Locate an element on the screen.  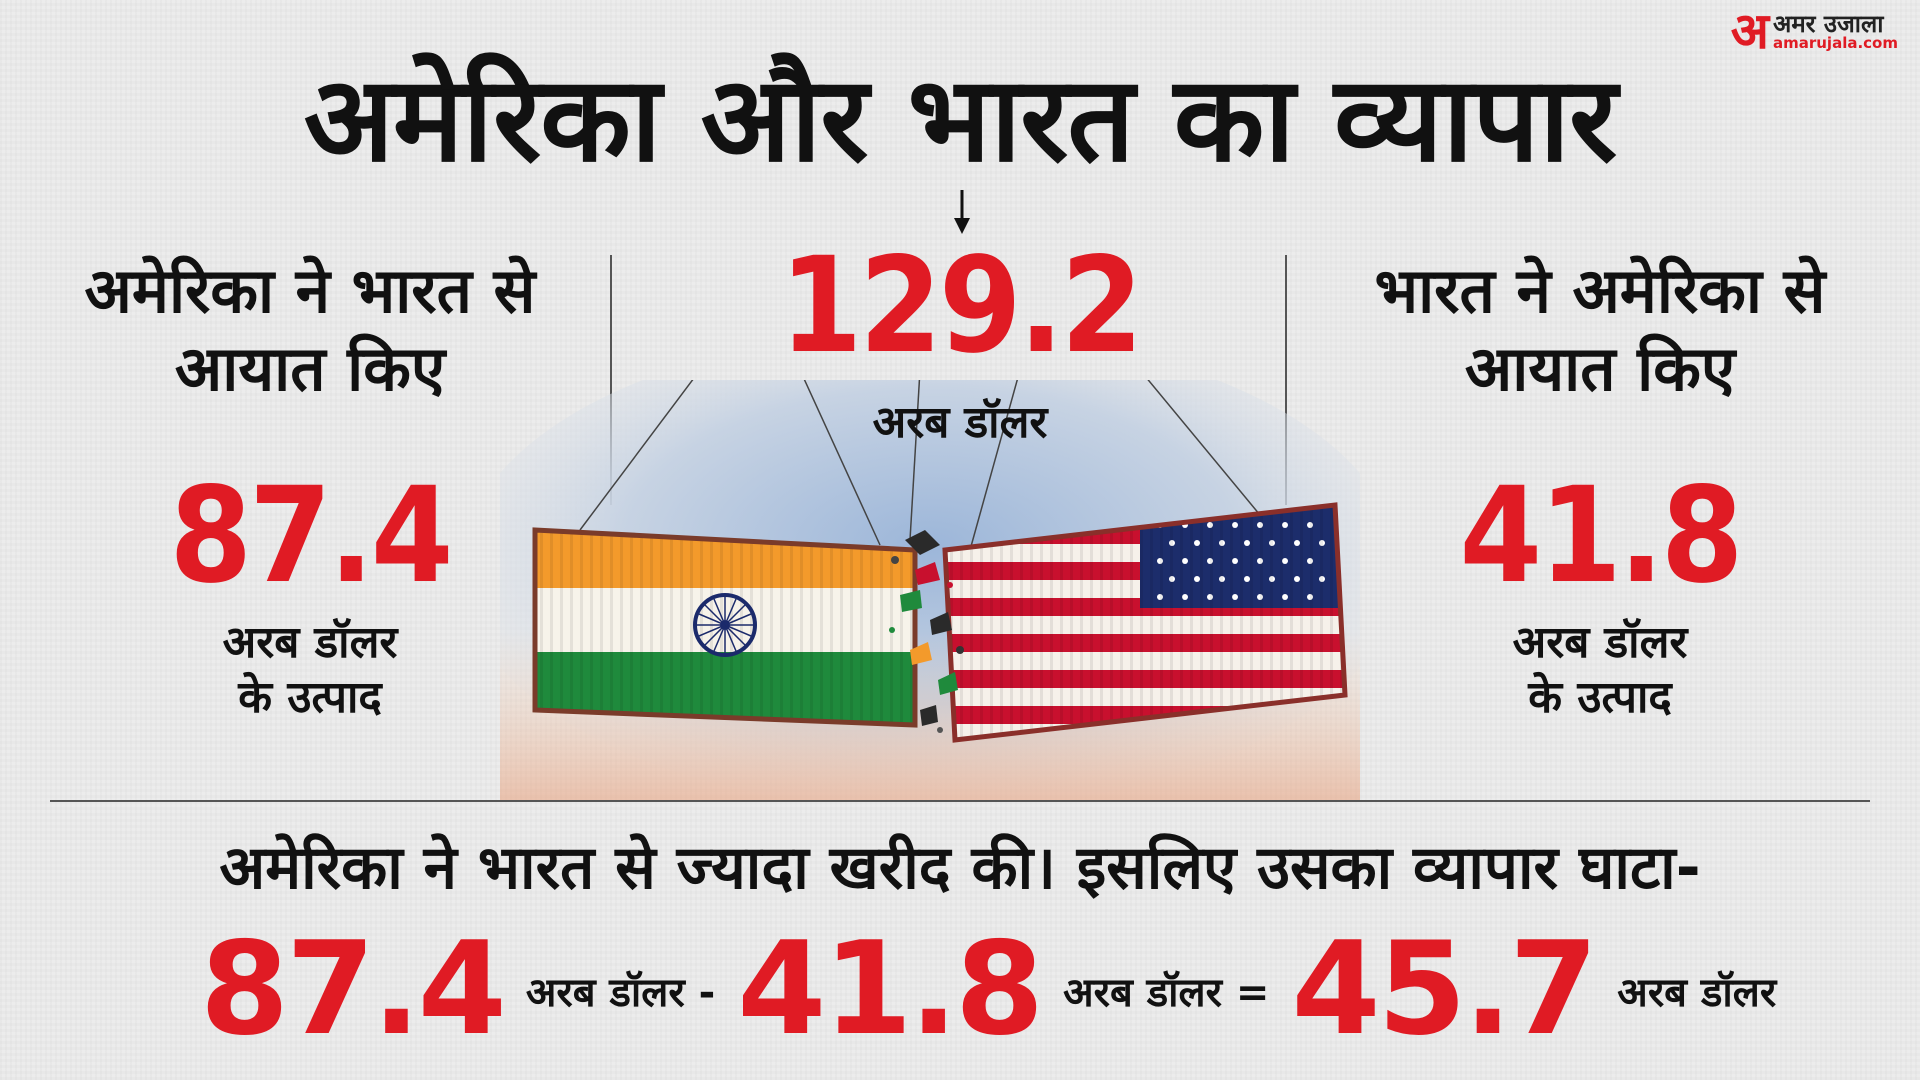
india-imports-from-us-value: 41.8 is located at coordinates (1601, 536).